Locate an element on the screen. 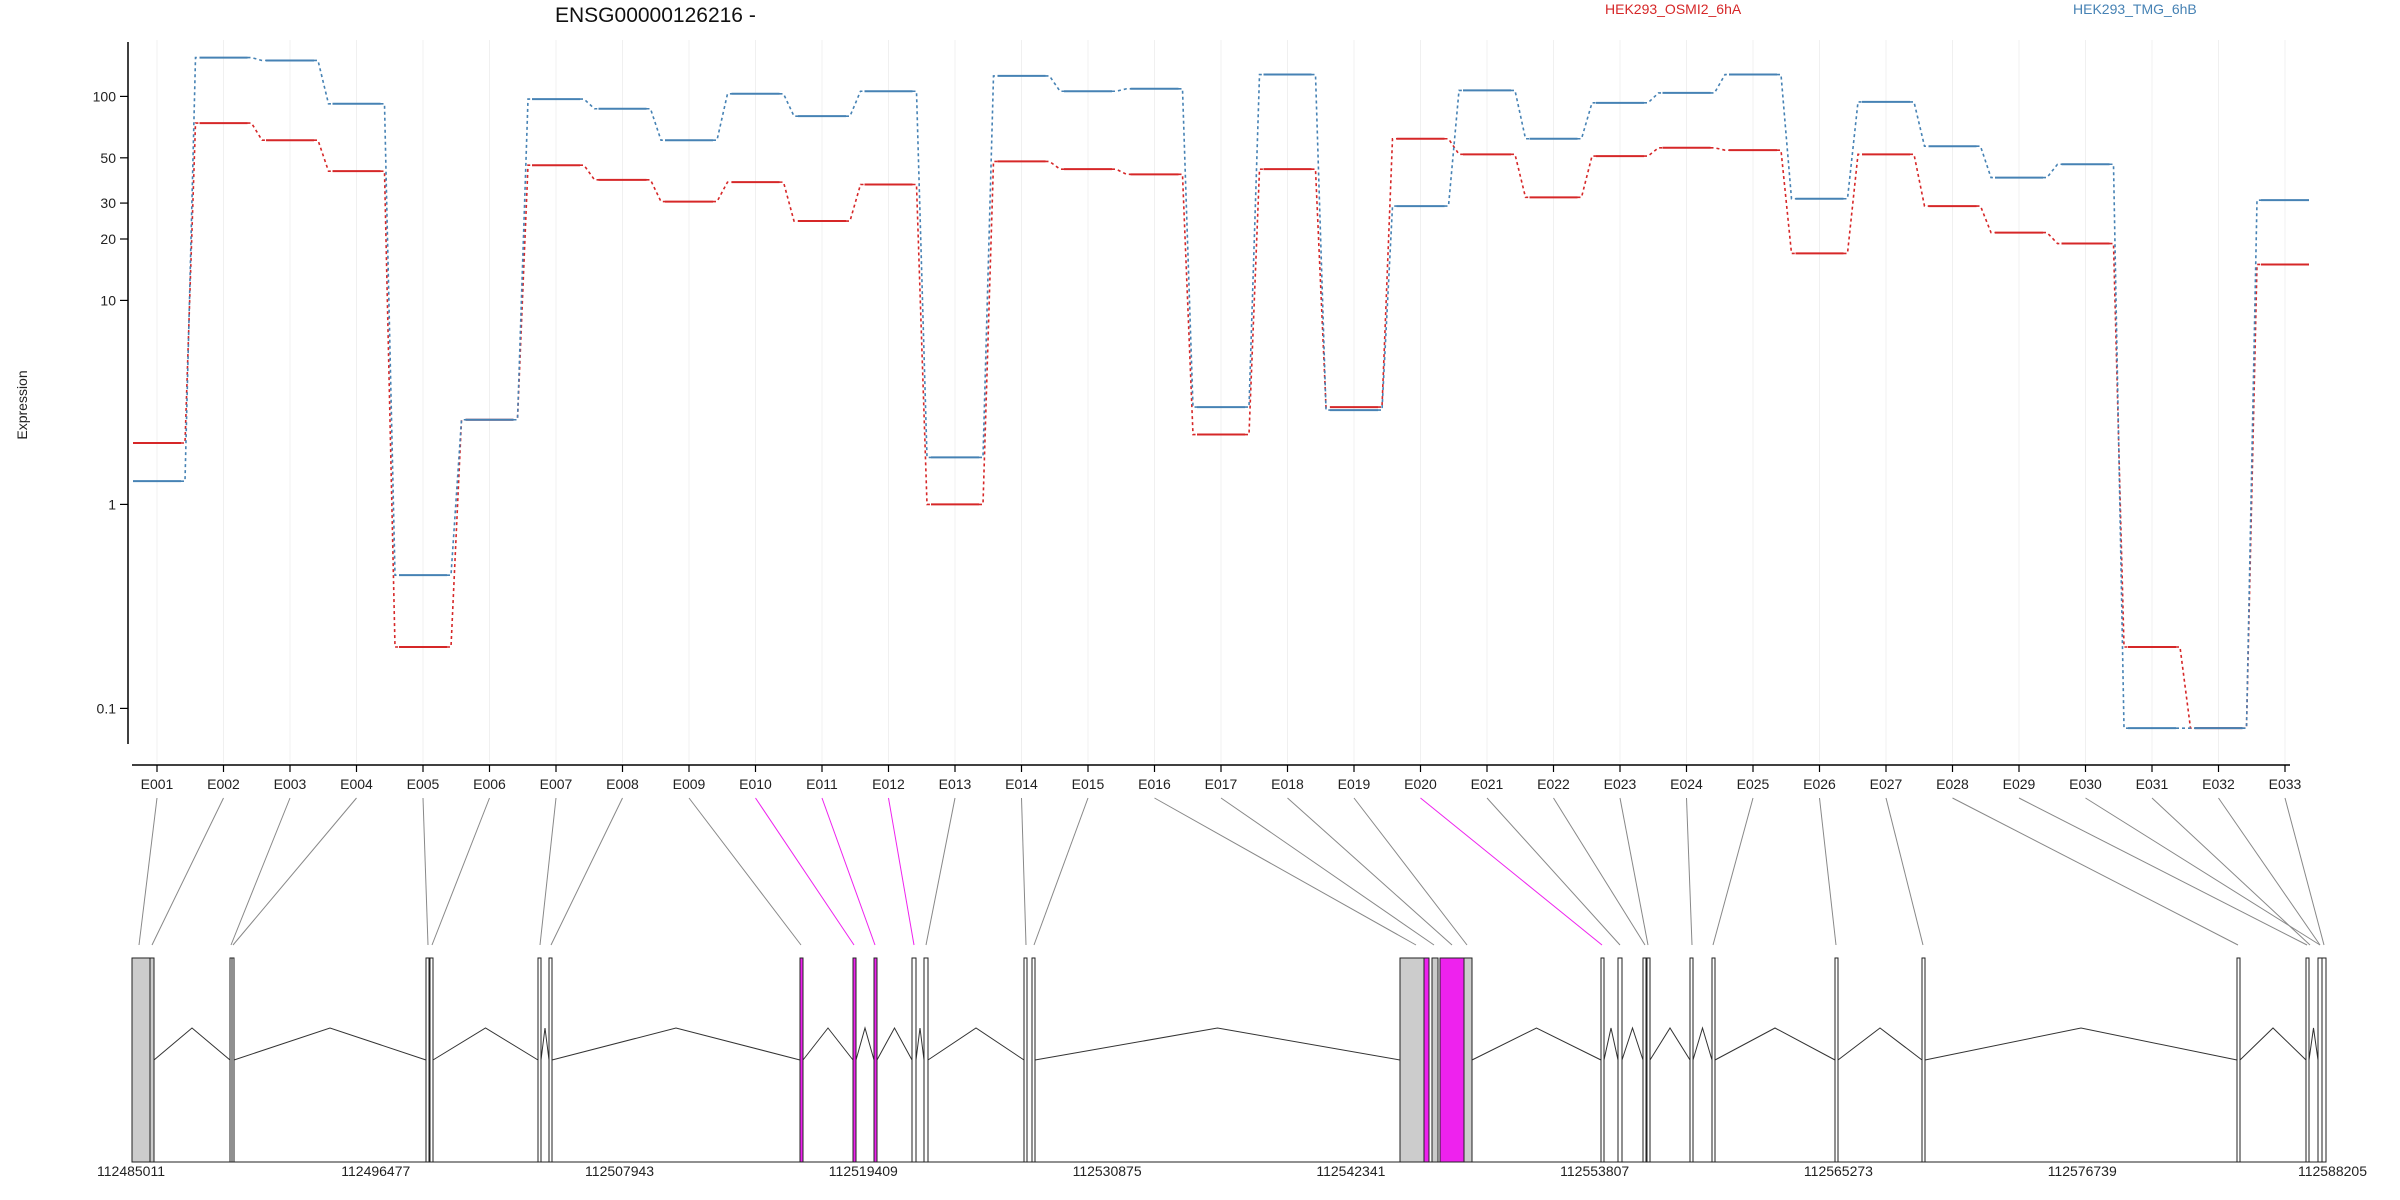  exon-label-E018: E018 is located at coordinates (1287, 784).